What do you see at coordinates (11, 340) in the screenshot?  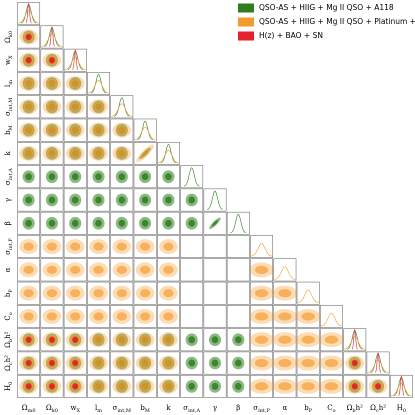 I see `label-sub: b` at bounding box center [11, 340].